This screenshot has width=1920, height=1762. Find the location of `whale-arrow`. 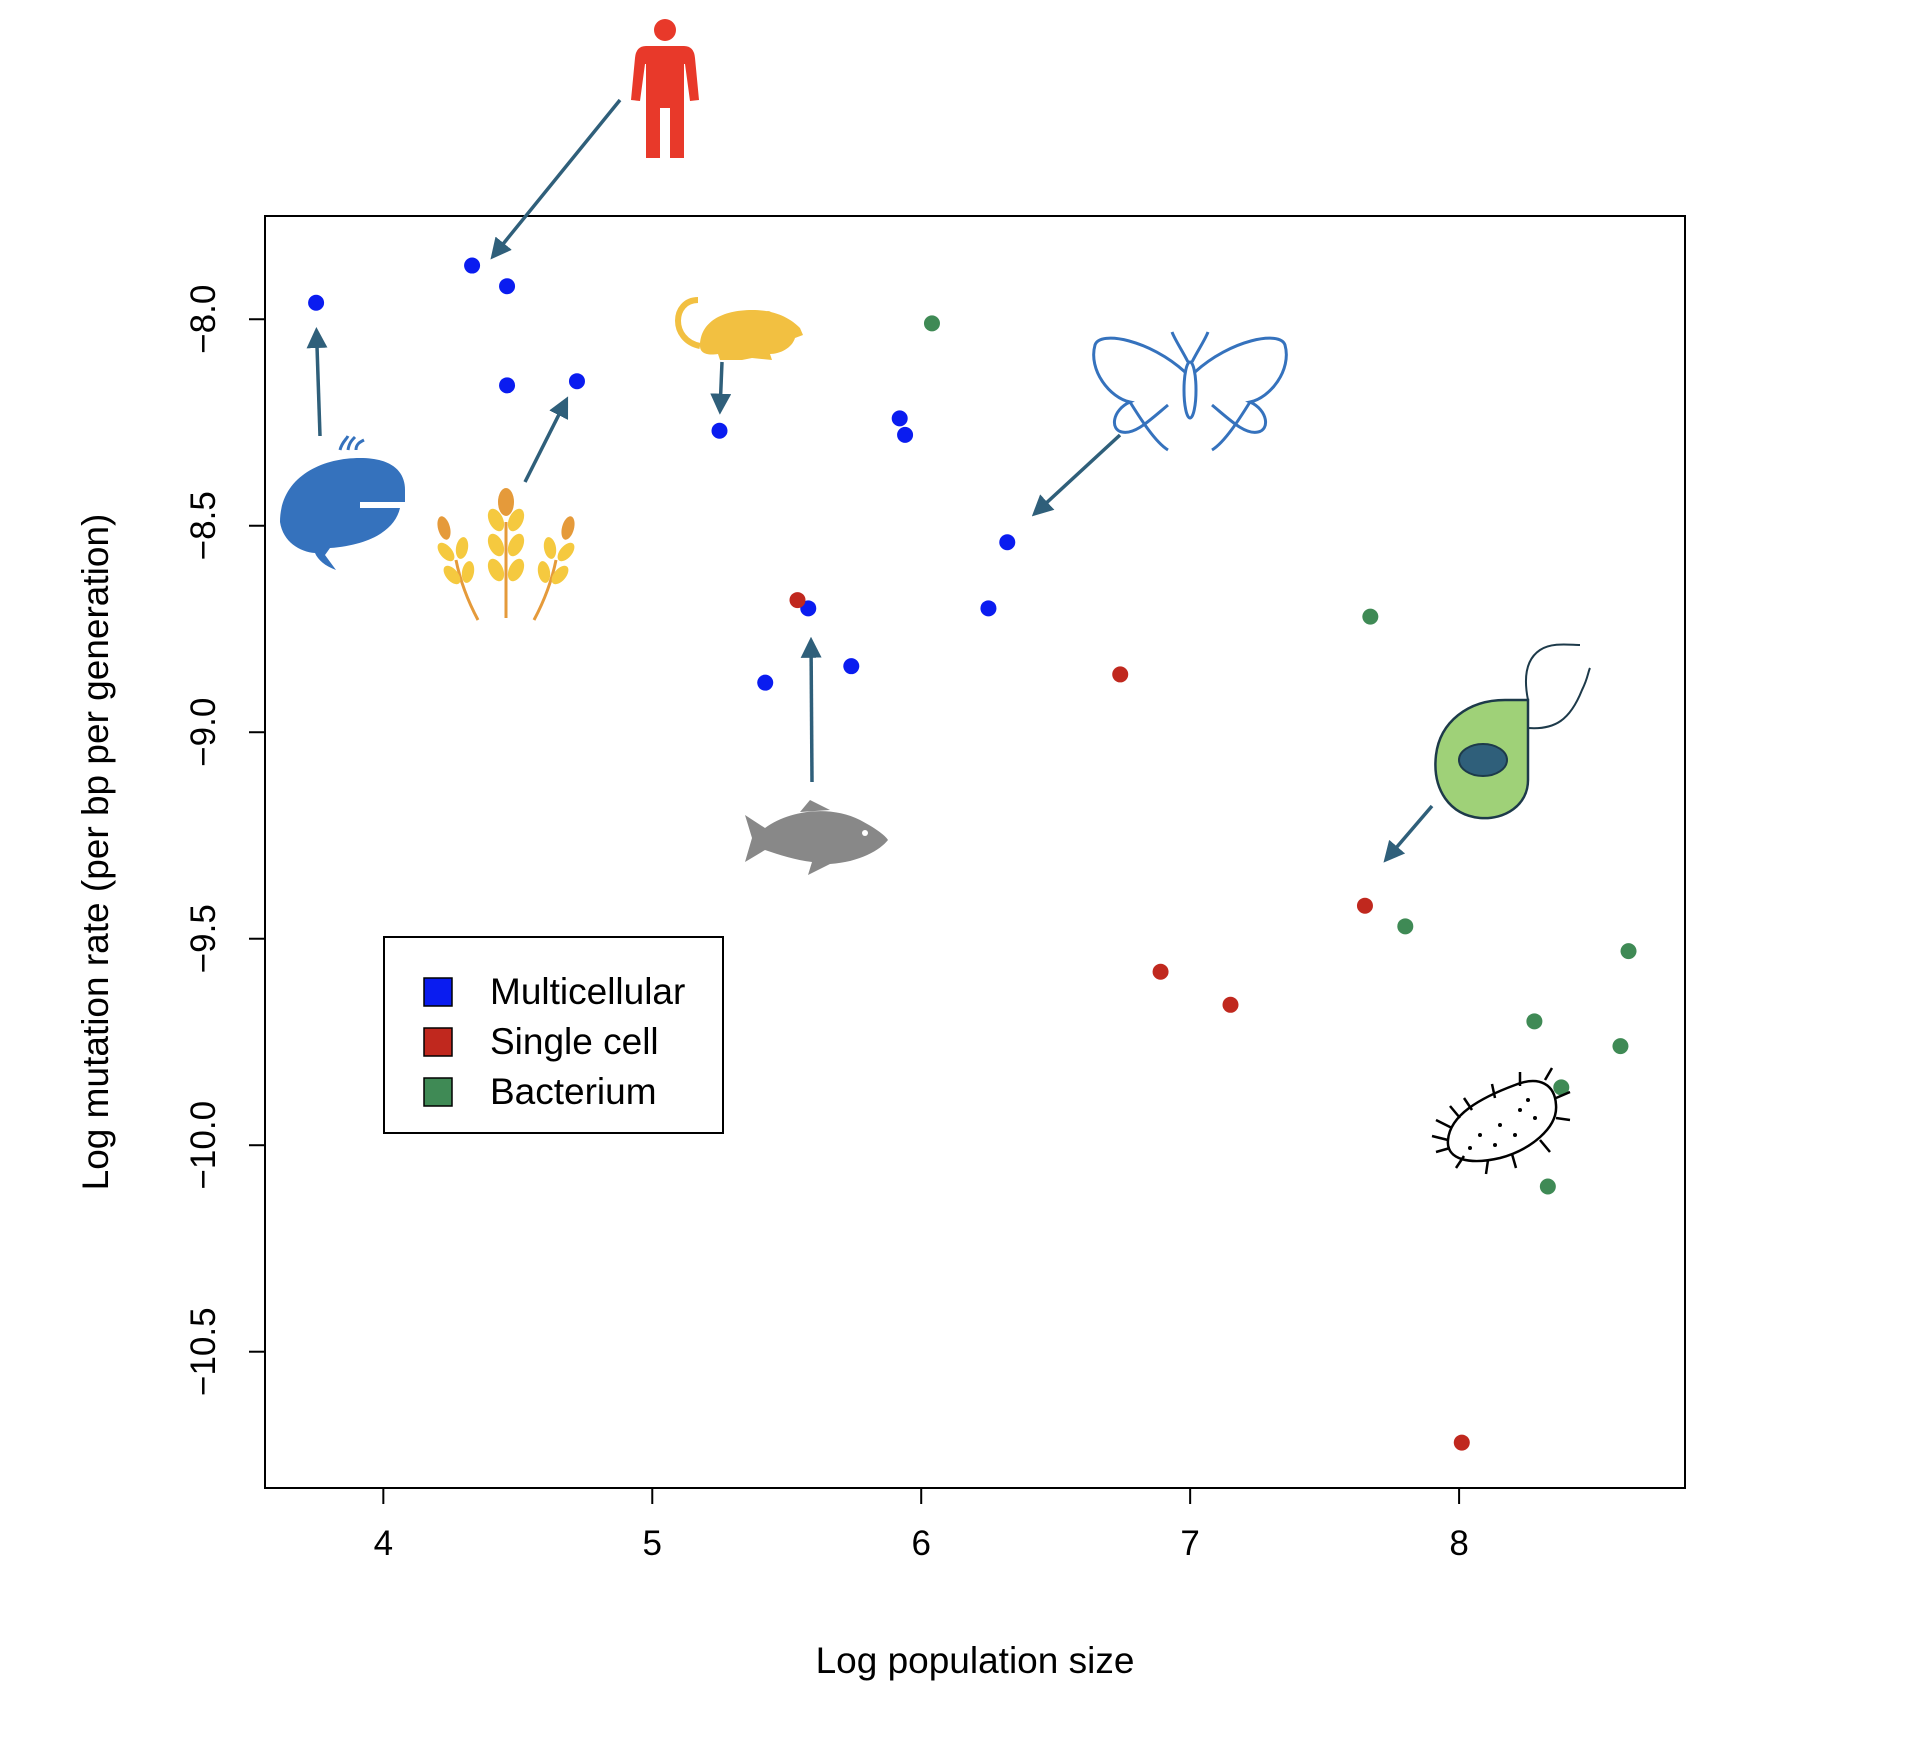

whale-arrow is located at coordinates (317, 382).